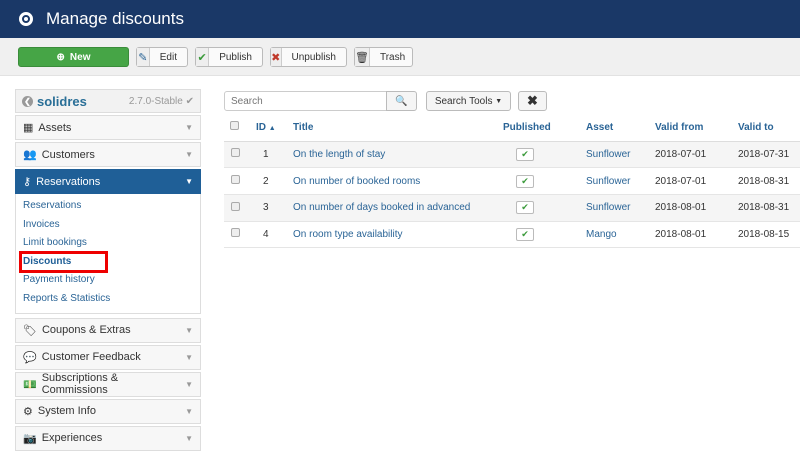 The image size is (800, 451). What do you see at coordinates (544, 128) in the screenshot?
I see `column-published: Published` at bounding box center [544, 128].